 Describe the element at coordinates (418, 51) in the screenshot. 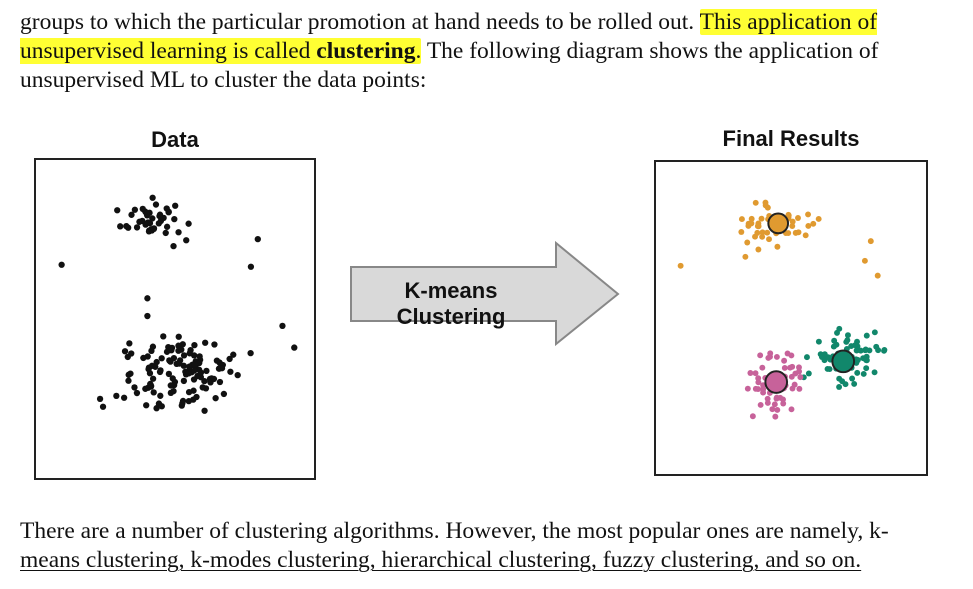

I see `highlighted-period: .` at that location.